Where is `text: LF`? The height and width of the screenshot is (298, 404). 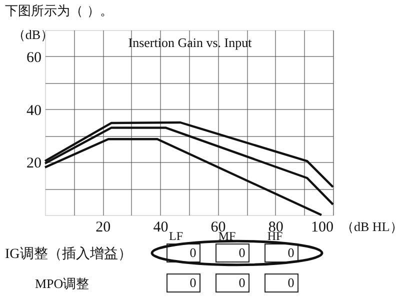
text: LF is located at coordinates (176, 236).